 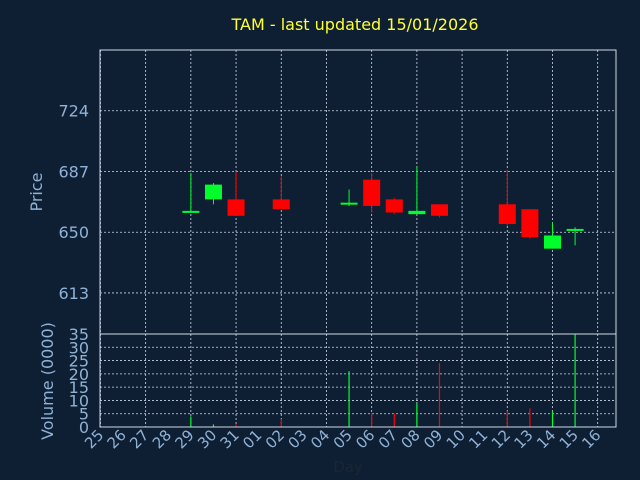 I want to click on price-axis-label: Price, so click(x=36, y=191).